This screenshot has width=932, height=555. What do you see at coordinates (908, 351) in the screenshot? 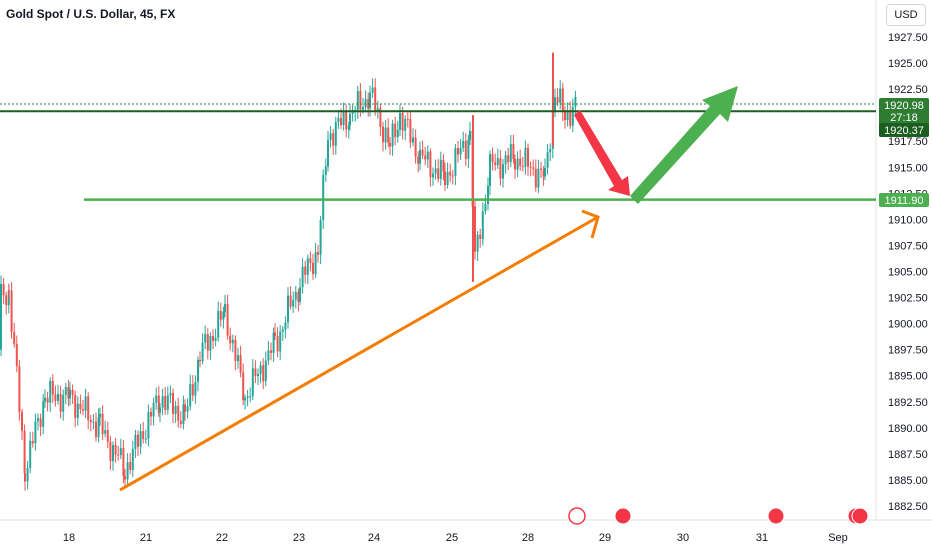
I see `y-tick-label: 1897.50` at bounding box center [908, 351].